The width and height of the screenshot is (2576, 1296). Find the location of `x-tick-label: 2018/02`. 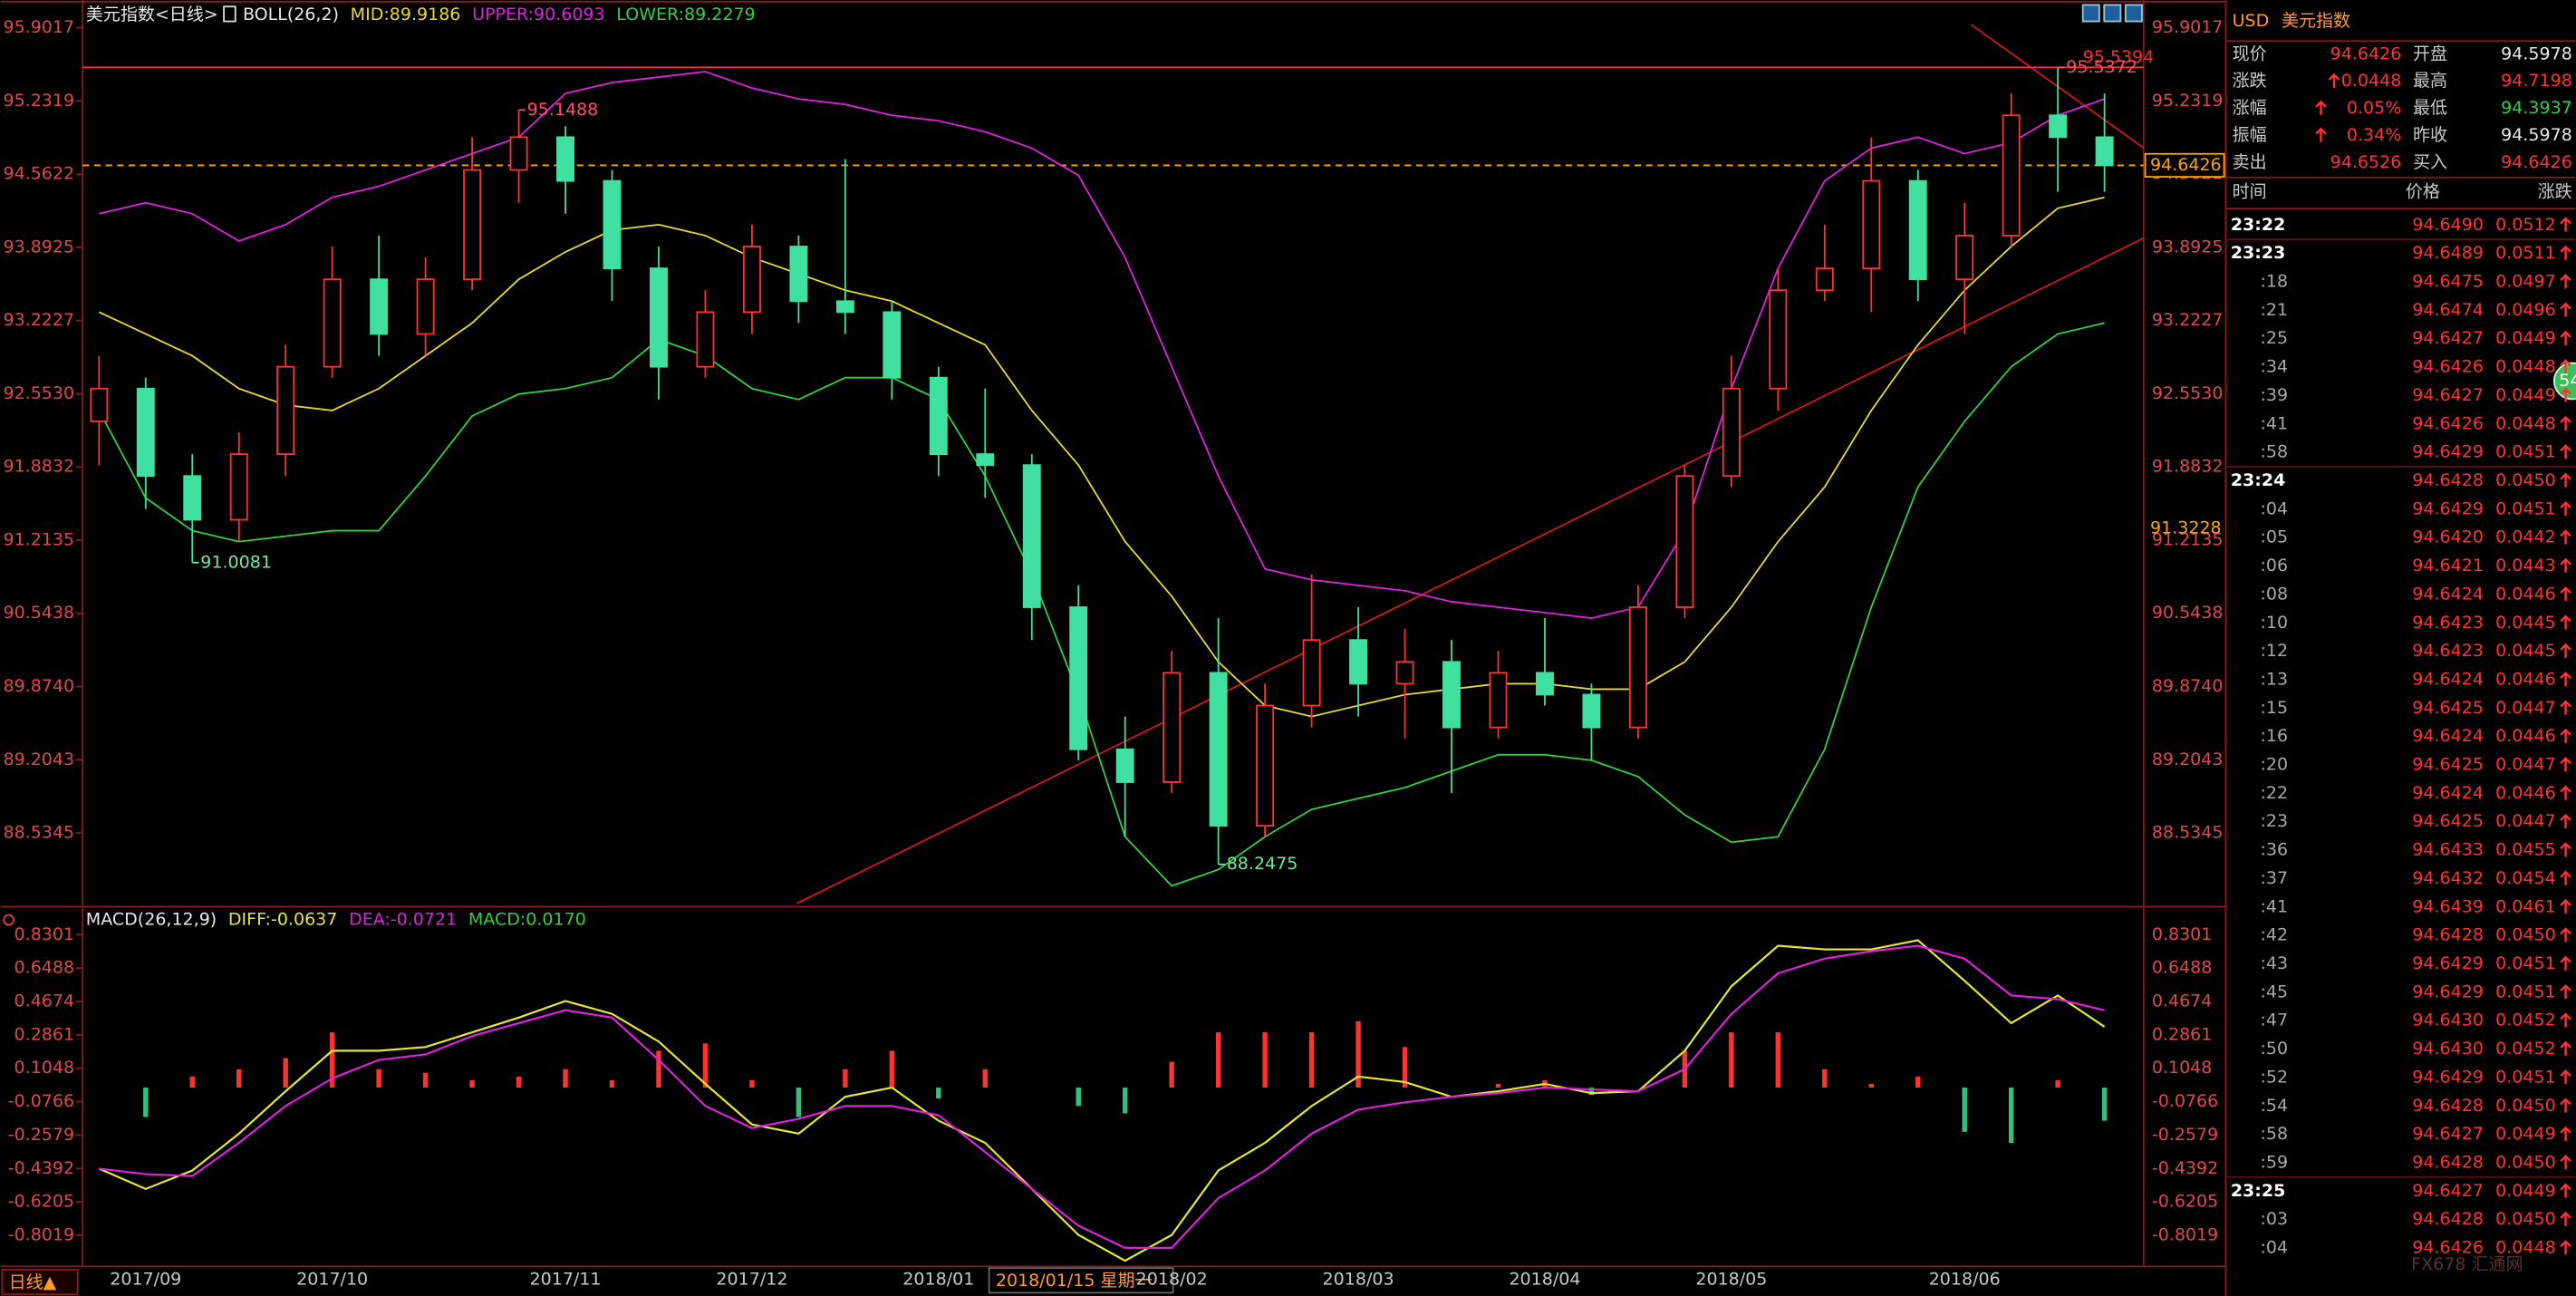

x-tick-label: 2018/02 is located at coordinates (1172, 1279).